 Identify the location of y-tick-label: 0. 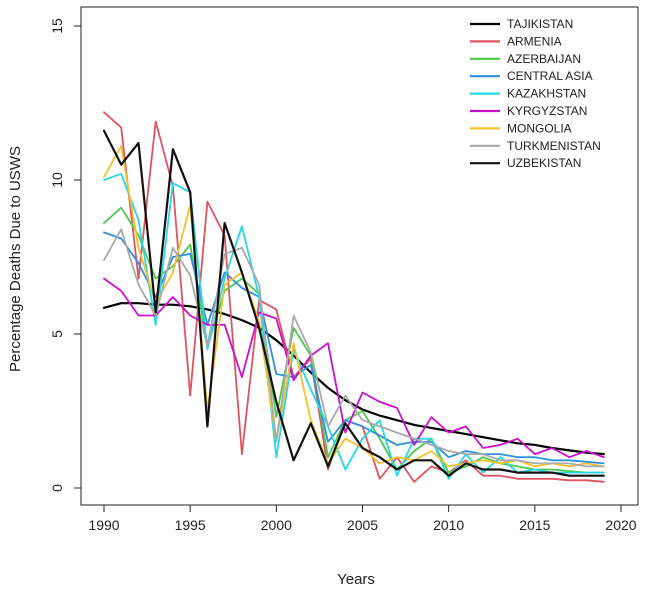
(57, 488).